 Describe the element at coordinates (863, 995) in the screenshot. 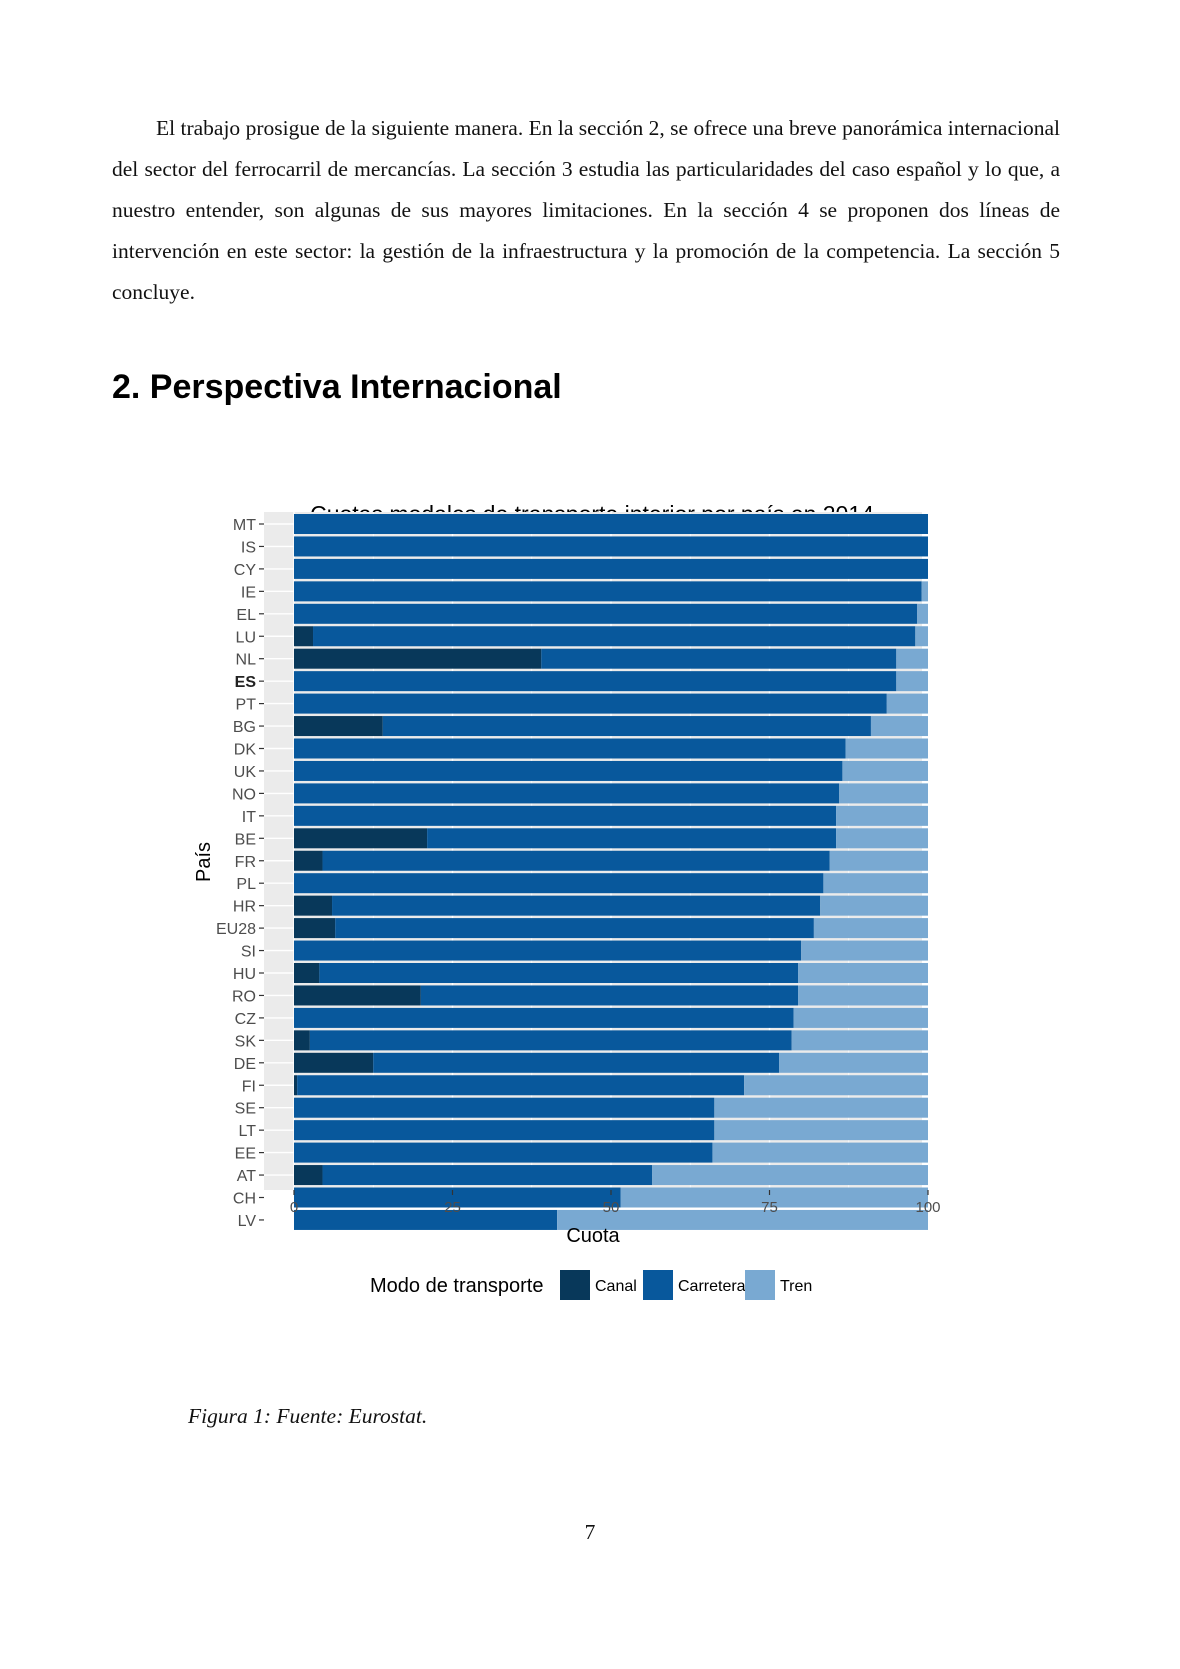

I see `bar-ro-tren` at that location.